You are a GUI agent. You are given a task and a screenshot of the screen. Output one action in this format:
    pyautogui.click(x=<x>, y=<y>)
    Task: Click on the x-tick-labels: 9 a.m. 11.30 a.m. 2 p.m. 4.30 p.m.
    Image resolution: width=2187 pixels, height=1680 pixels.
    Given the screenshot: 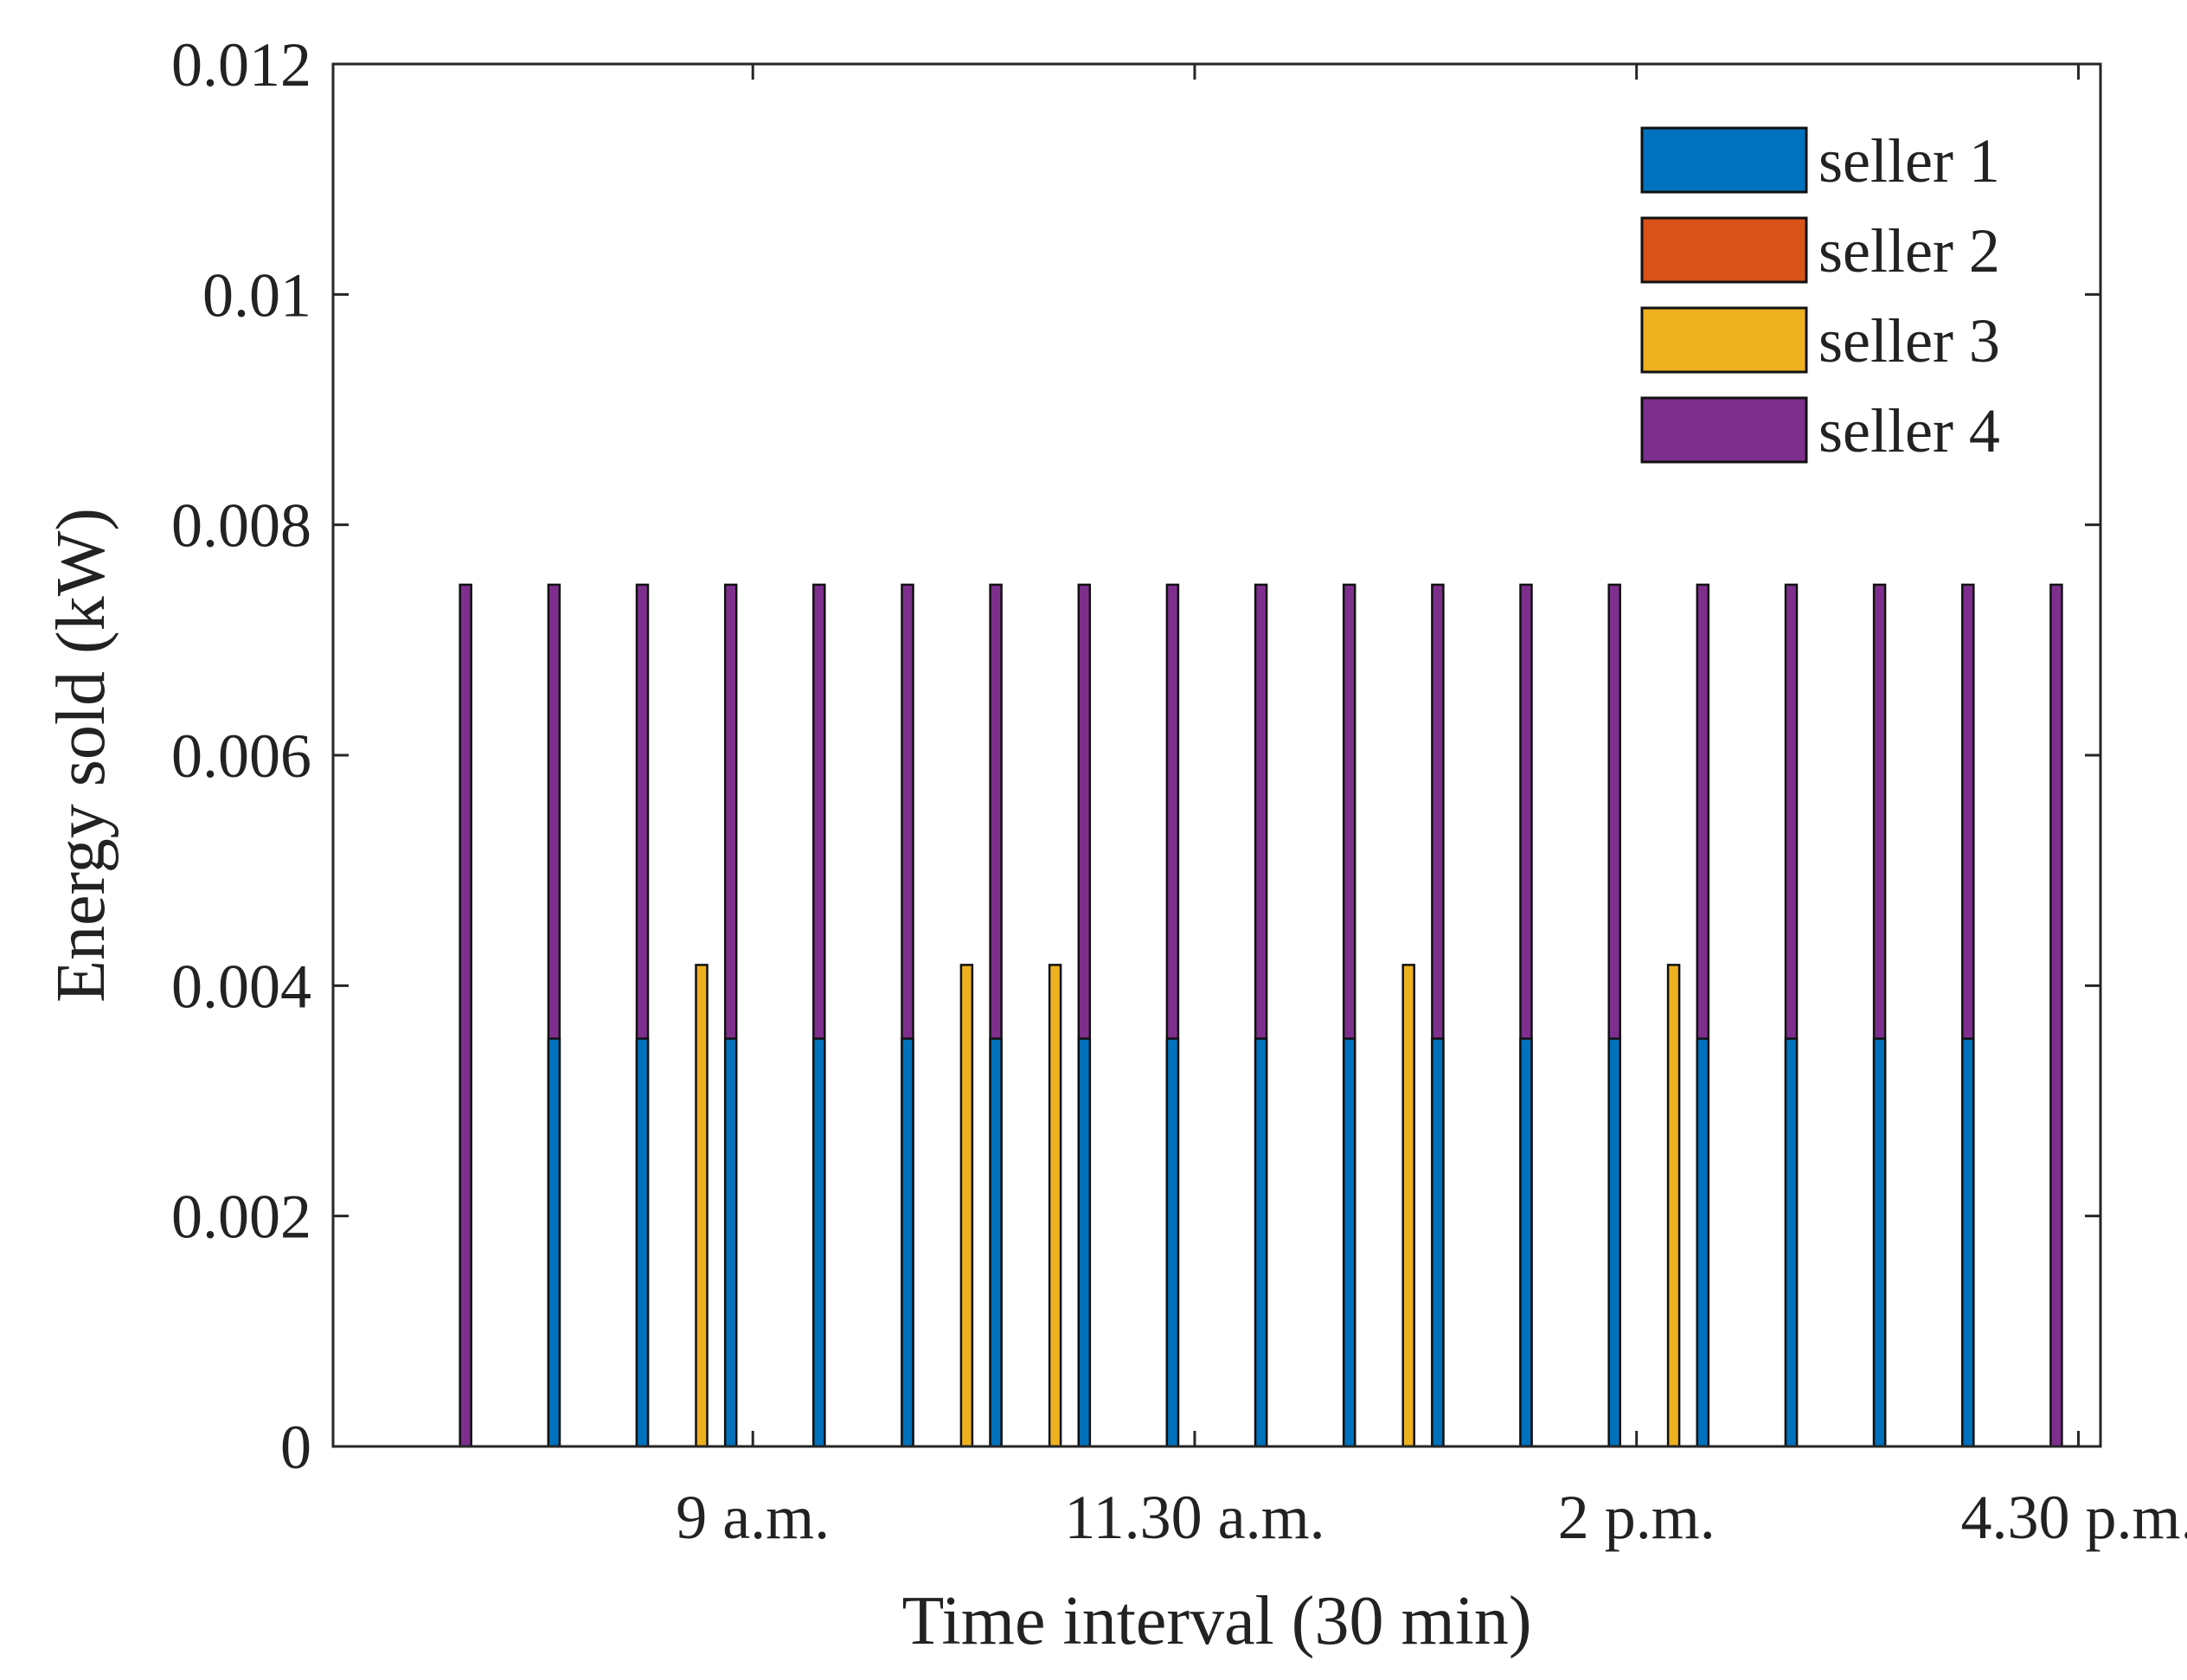 What is the action you would take?
    pyautogui.click(x=1431, y=1517)
    